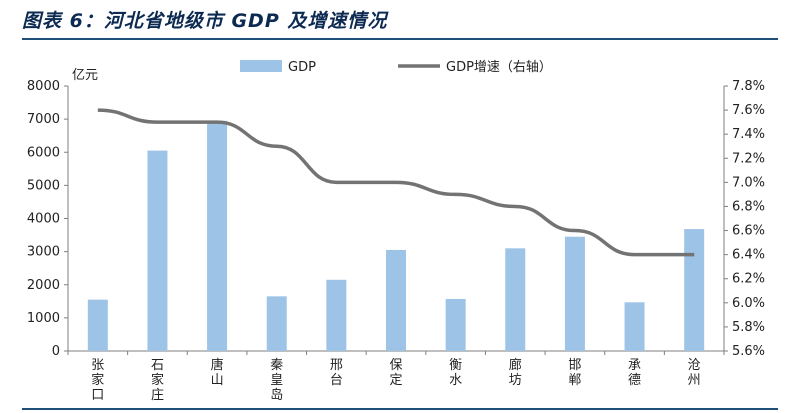 The image size is (800, 413). What do you see at coordinates (748, 110) in the screenshot?
I see `right-tick-label: 7.6%` at bounding box center [748, 110].